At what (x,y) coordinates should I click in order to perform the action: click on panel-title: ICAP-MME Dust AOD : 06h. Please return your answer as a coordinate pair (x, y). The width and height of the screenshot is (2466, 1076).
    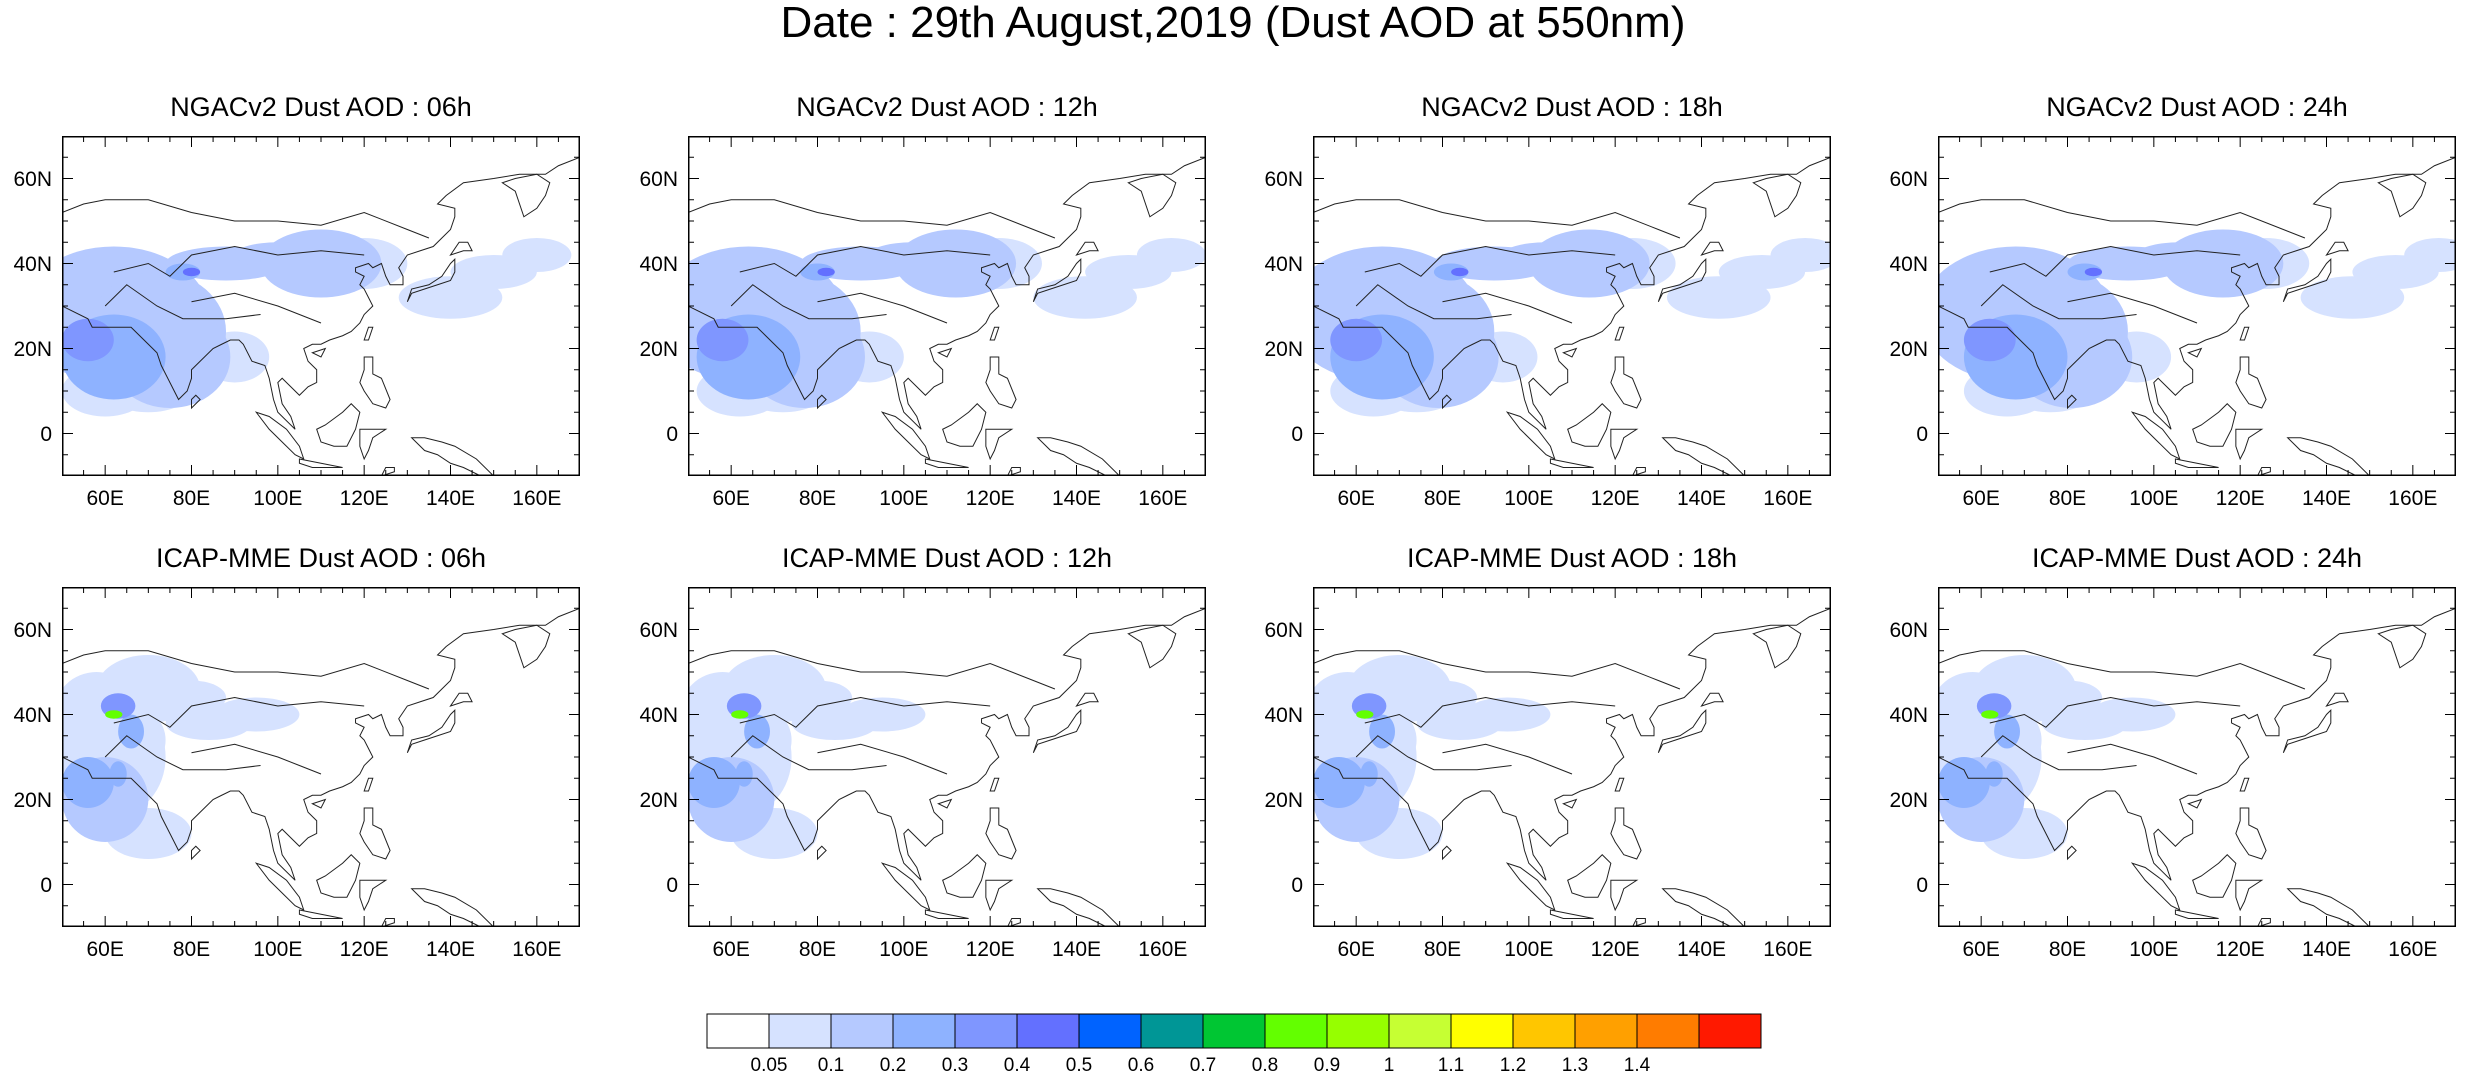
    Looking at the image, I should click on (321, 558).